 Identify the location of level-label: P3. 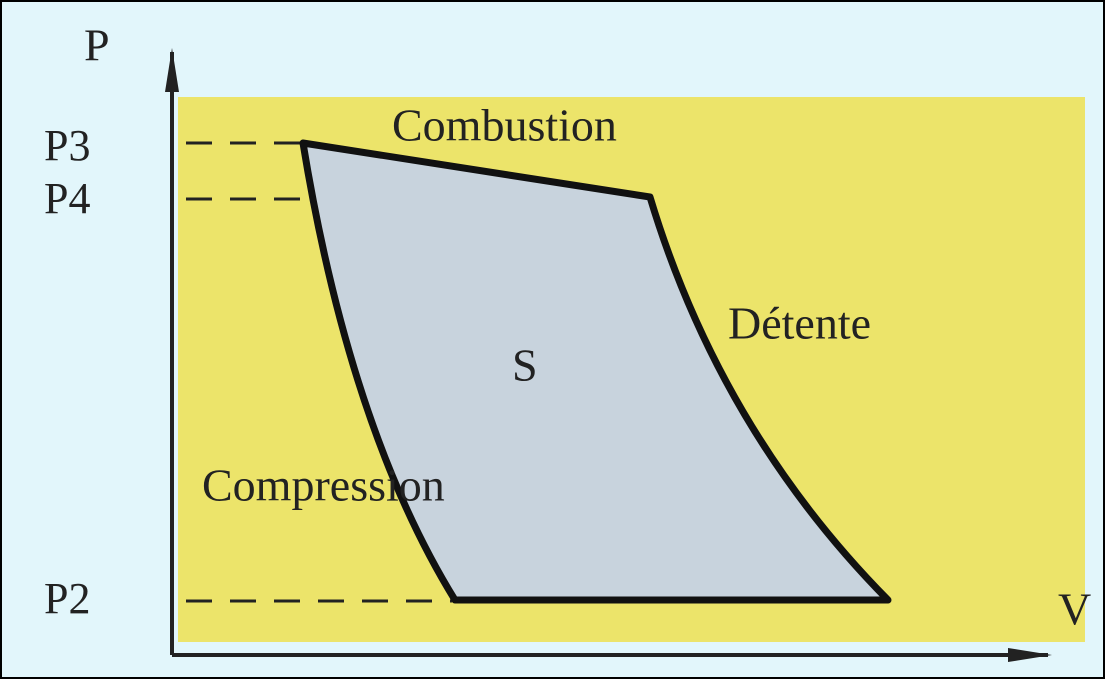
(67, 145).